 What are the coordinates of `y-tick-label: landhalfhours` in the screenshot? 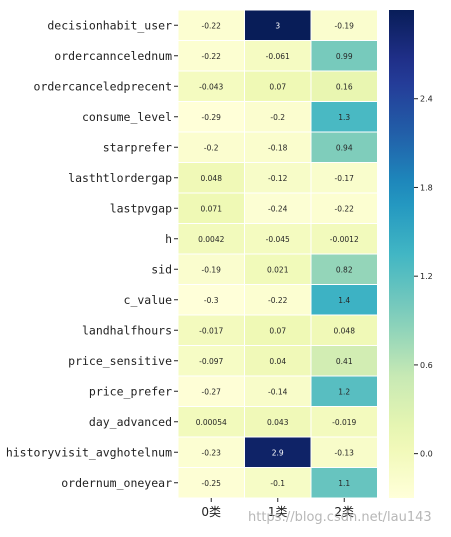 It's located at (127, 330).